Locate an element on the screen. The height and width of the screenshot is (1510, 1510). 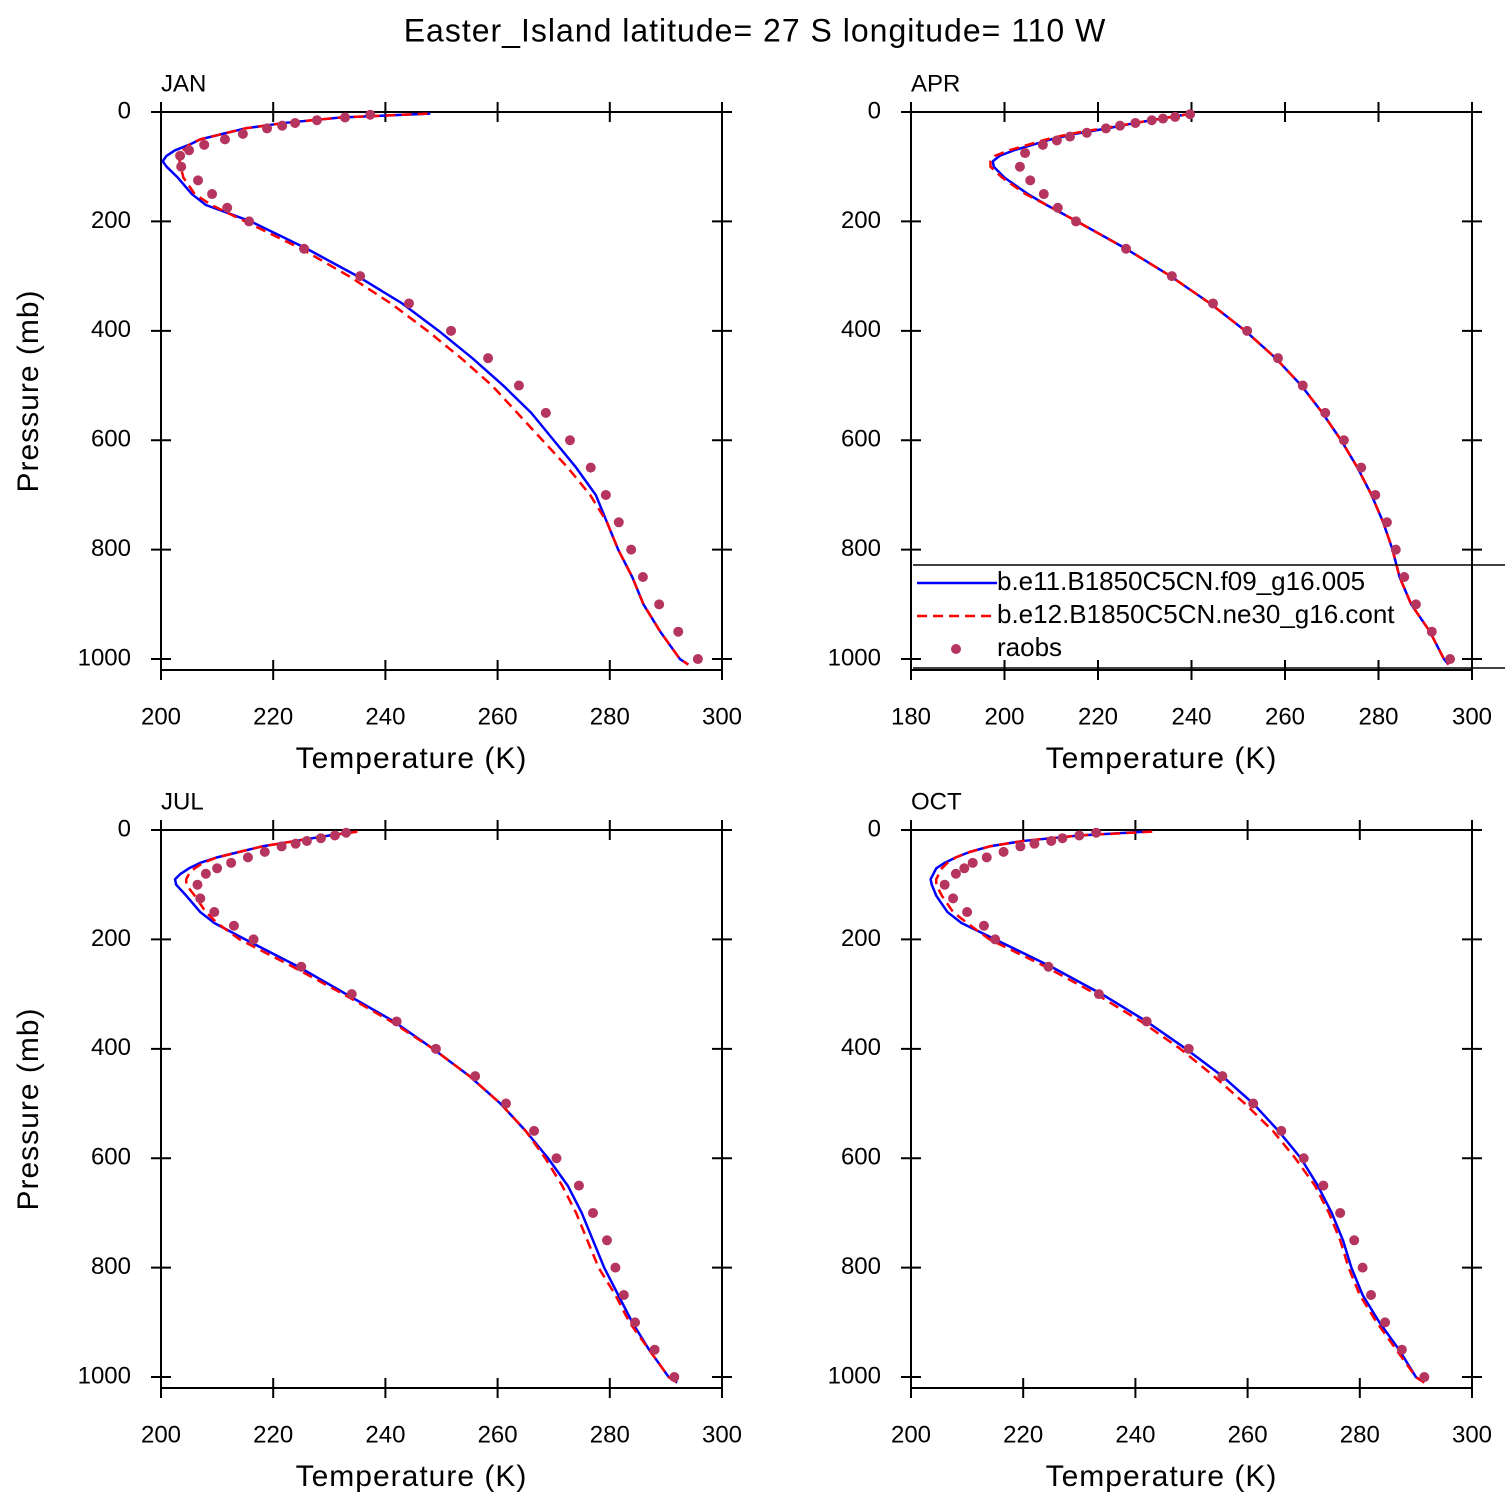
y-tick-label: 400 is located at coordinates (111, 1047).